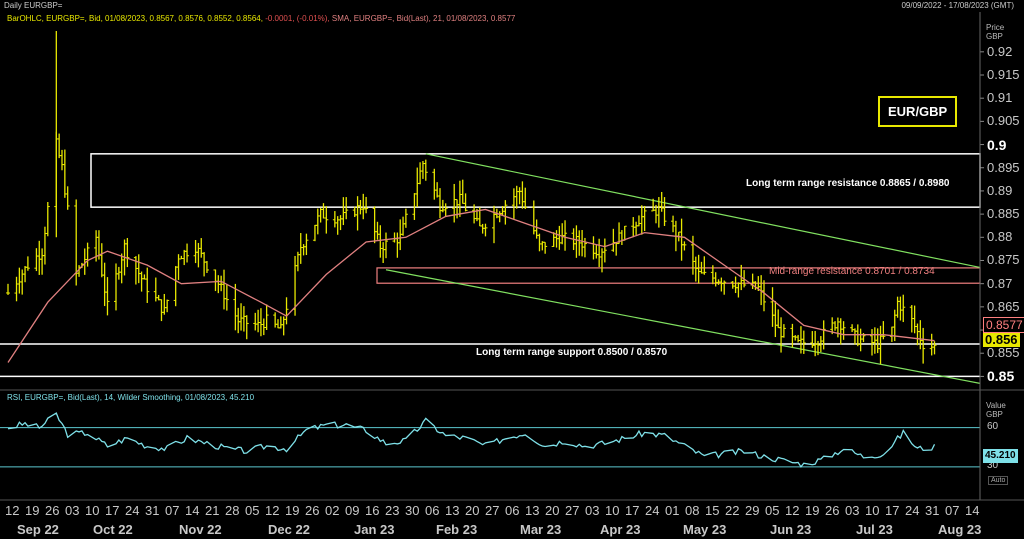 This screenshot has width=1024, height=539. Describe the element at coordinates (652, 510) in the screenshot. I see `x-day-label: 24` at that location.